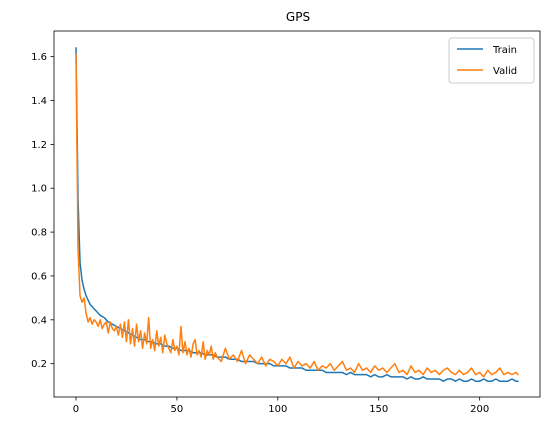  Describe the element at coordinates (378, 409) in the screenshot. I see `x-tick-label: 150` at that location.